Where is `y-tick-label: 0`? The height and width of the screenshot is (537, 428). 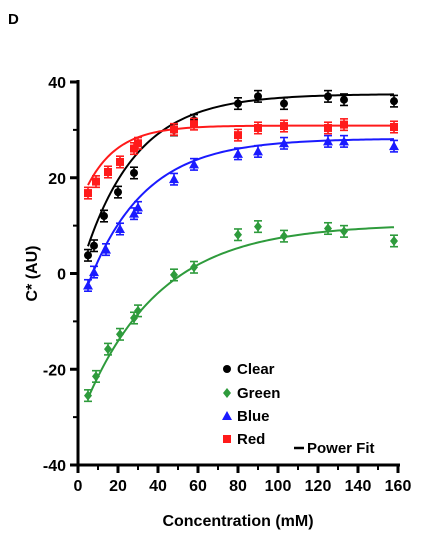 y-tick-label: 0 is located at coordinates (61, 275).